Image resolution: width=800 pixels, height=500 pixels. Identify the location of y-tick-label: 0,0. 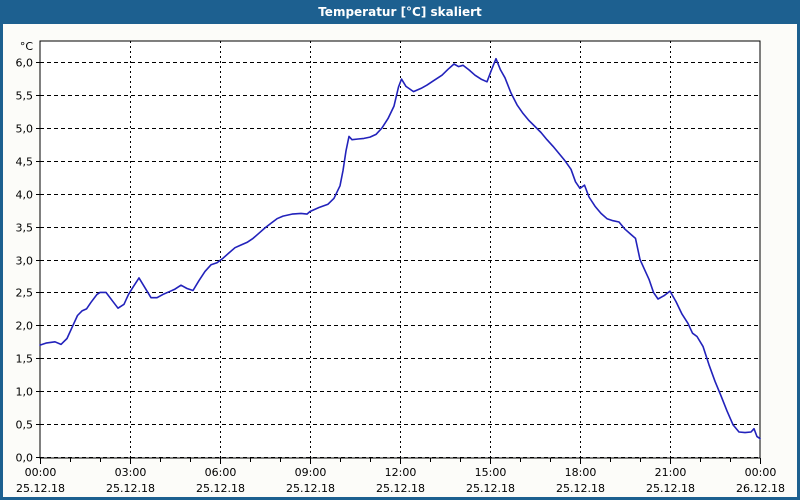
(25, 458).